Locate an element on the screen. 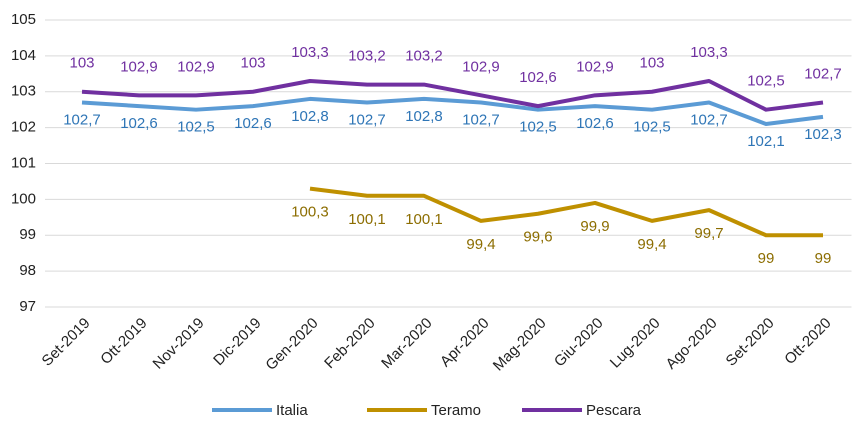 The height and width of the screenshot is (424, 861). data-label: 102,1 is located at coordinates (766, 141).